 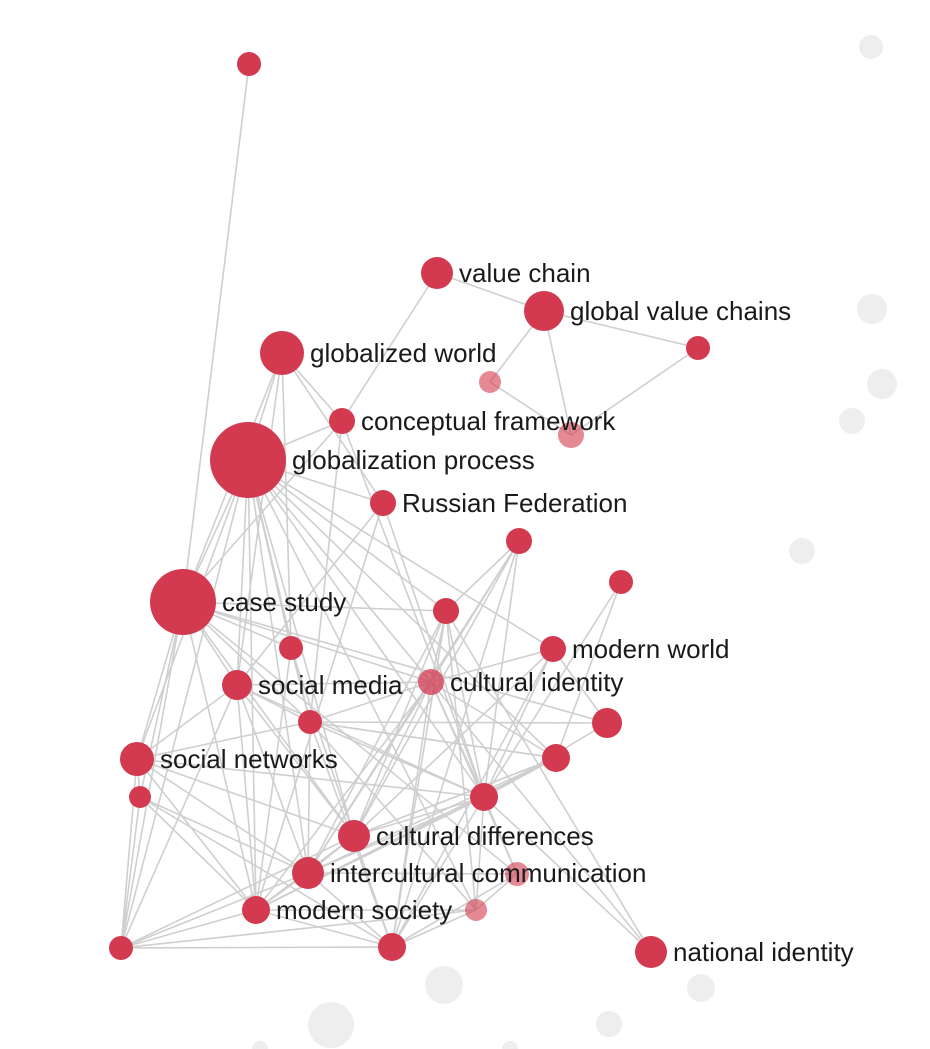 What do you see at coordinates (373, 891) in the screenshot?
I see `edge-cd-bm` at bounding box center [373, 891].